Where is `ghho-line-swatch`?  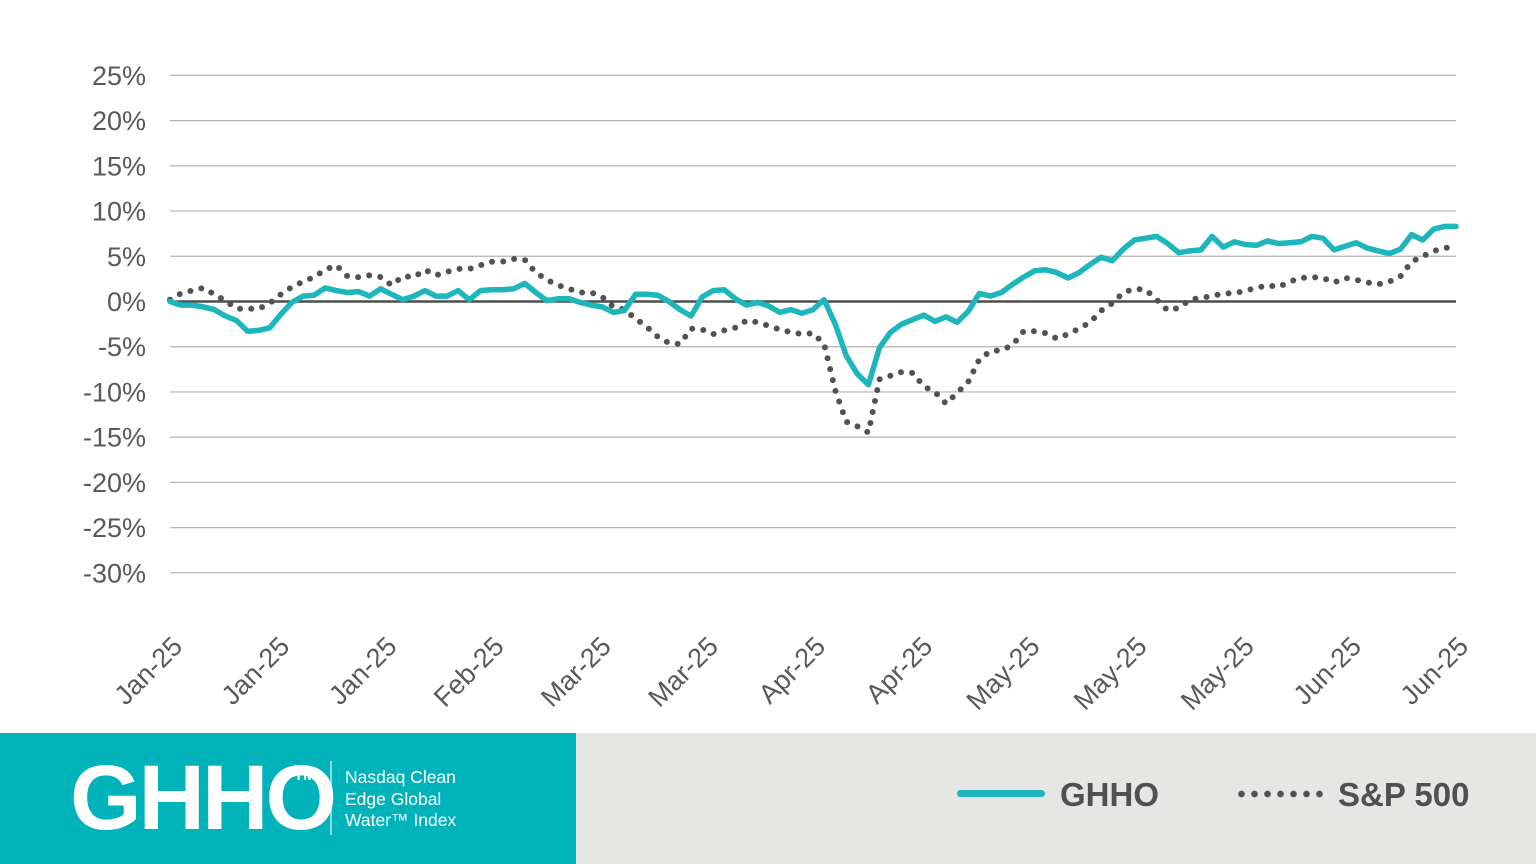 ghho-line-swatch is located at coordinates (1001, 793).